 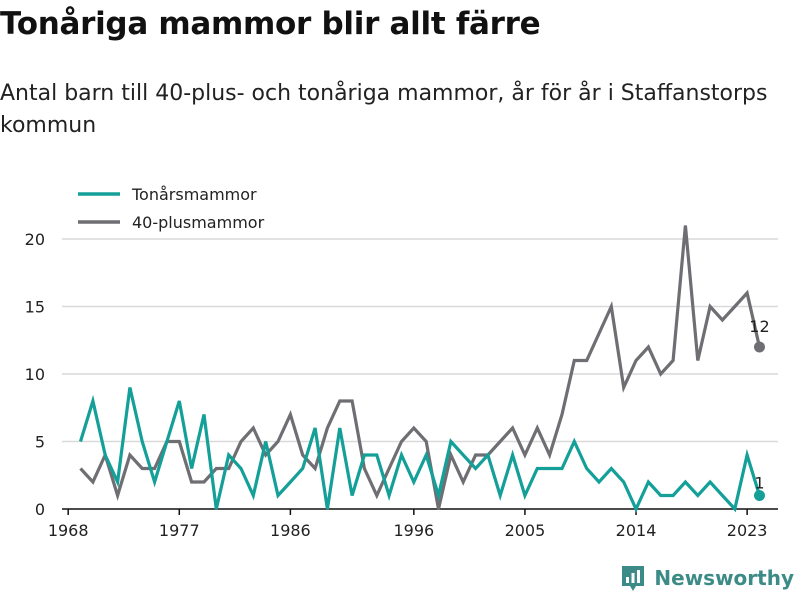 What do you see at coordinates (40, 509) in the screenshot?
I see `y-tick-label: 0` at bounding box center [40, 509].